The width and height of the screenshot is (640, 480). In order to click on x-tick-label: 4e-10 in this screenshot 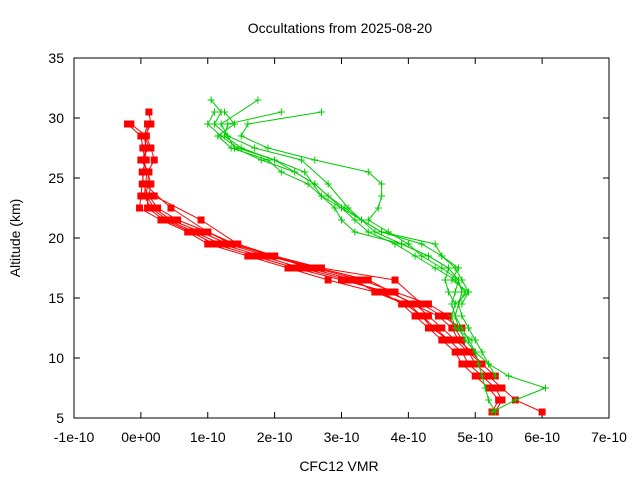, I will do `click(408, 437)`.